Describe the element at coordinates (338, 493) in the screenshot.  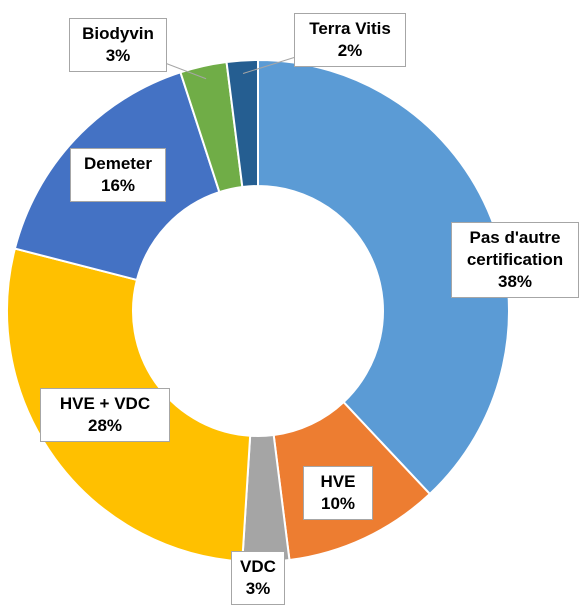
I see `data-label: HVE 10%` at that location.